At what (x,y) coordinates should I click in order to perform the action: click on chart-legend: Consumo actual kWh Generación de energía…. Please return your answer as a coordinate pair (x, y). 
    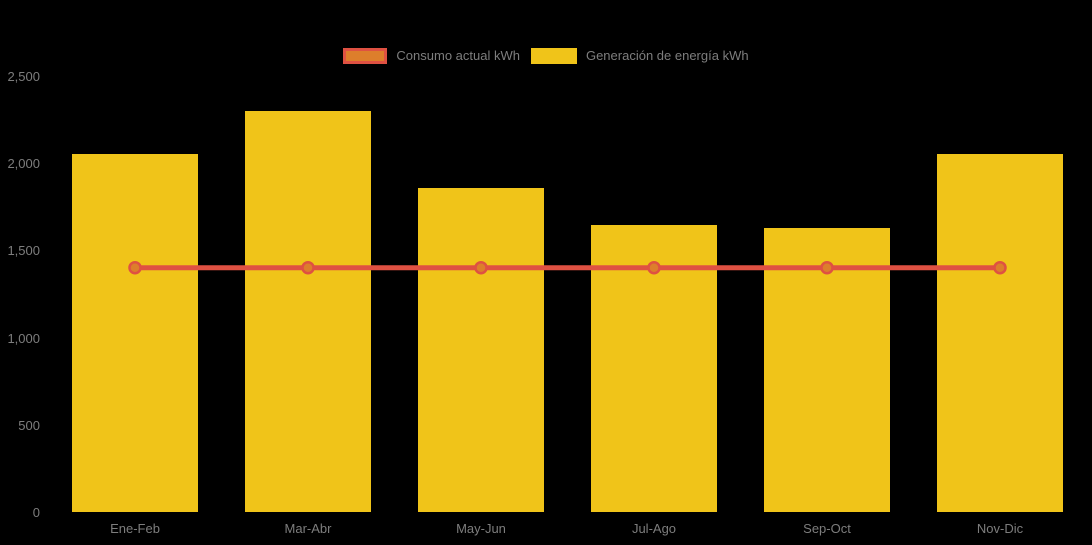
    Looking at the image, I should click on (546, 55).